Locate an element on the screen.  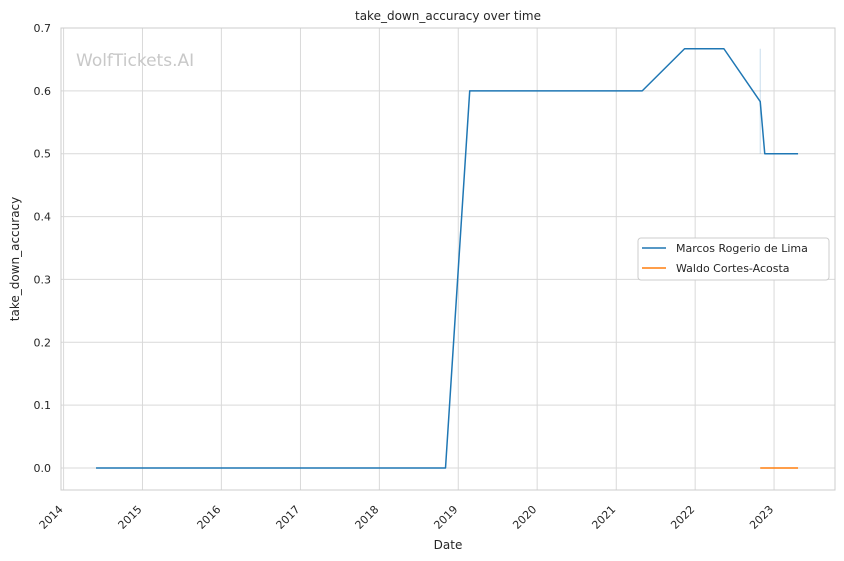
y-tick-label: 0.7 is located at coordinates (43, 28).